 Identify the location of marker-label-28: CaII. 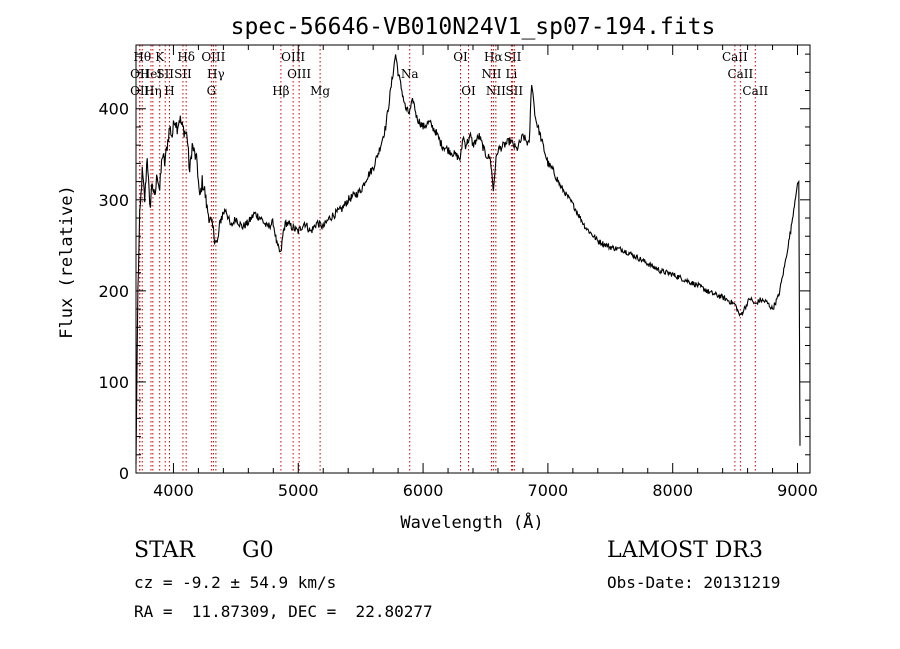
(755, 91).